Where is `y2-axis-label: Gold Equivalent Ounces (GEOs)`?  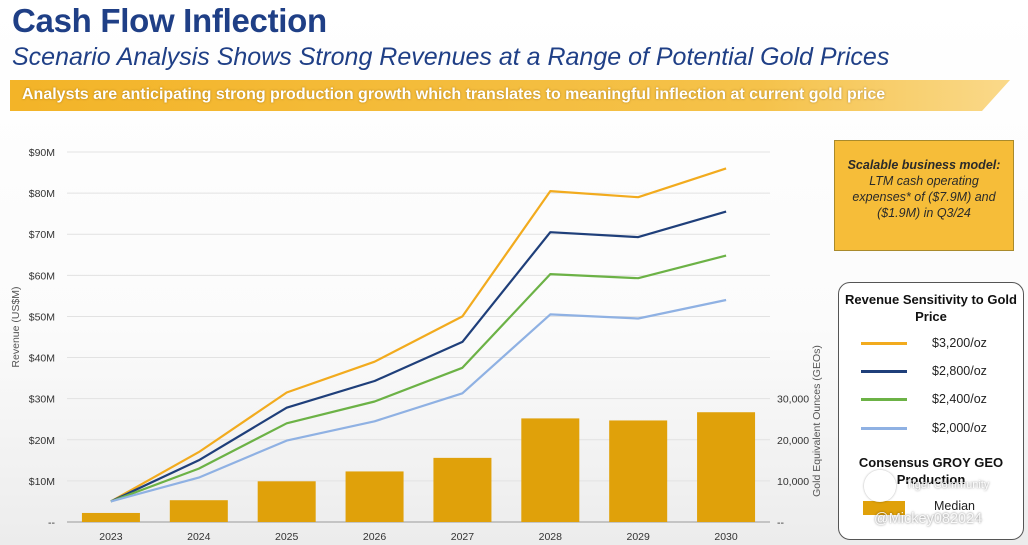 y2-axis-label: Gold Equivalent Ounces (GEOs) is located at coordinates (817, 421).